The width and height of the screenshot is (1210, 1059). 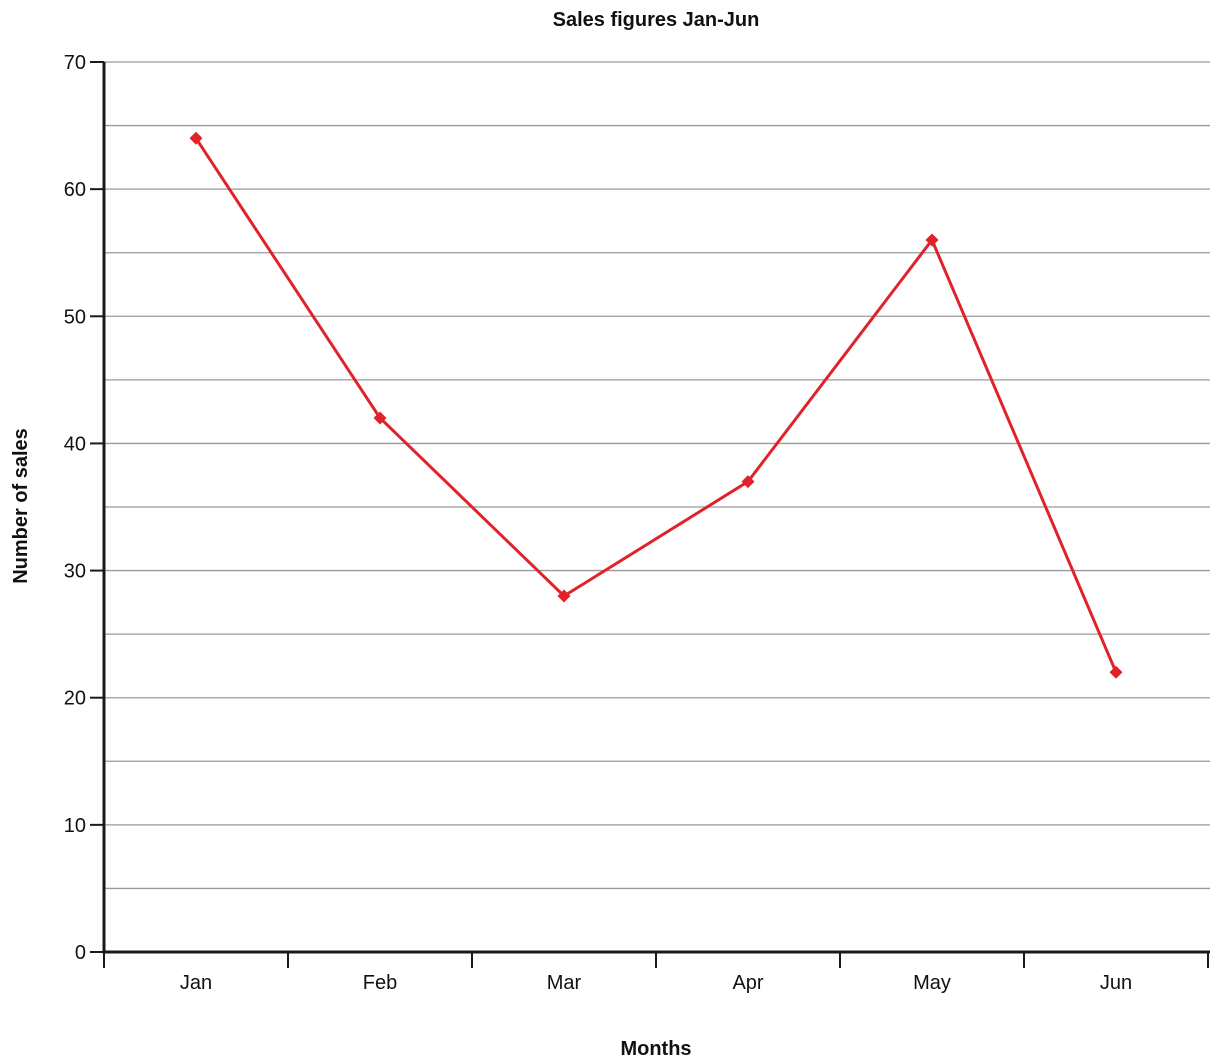 What do you see at coordinates (75, 317) in the screenshot?
I see `y-tick-label: 50` at bounding box center [75, 317].